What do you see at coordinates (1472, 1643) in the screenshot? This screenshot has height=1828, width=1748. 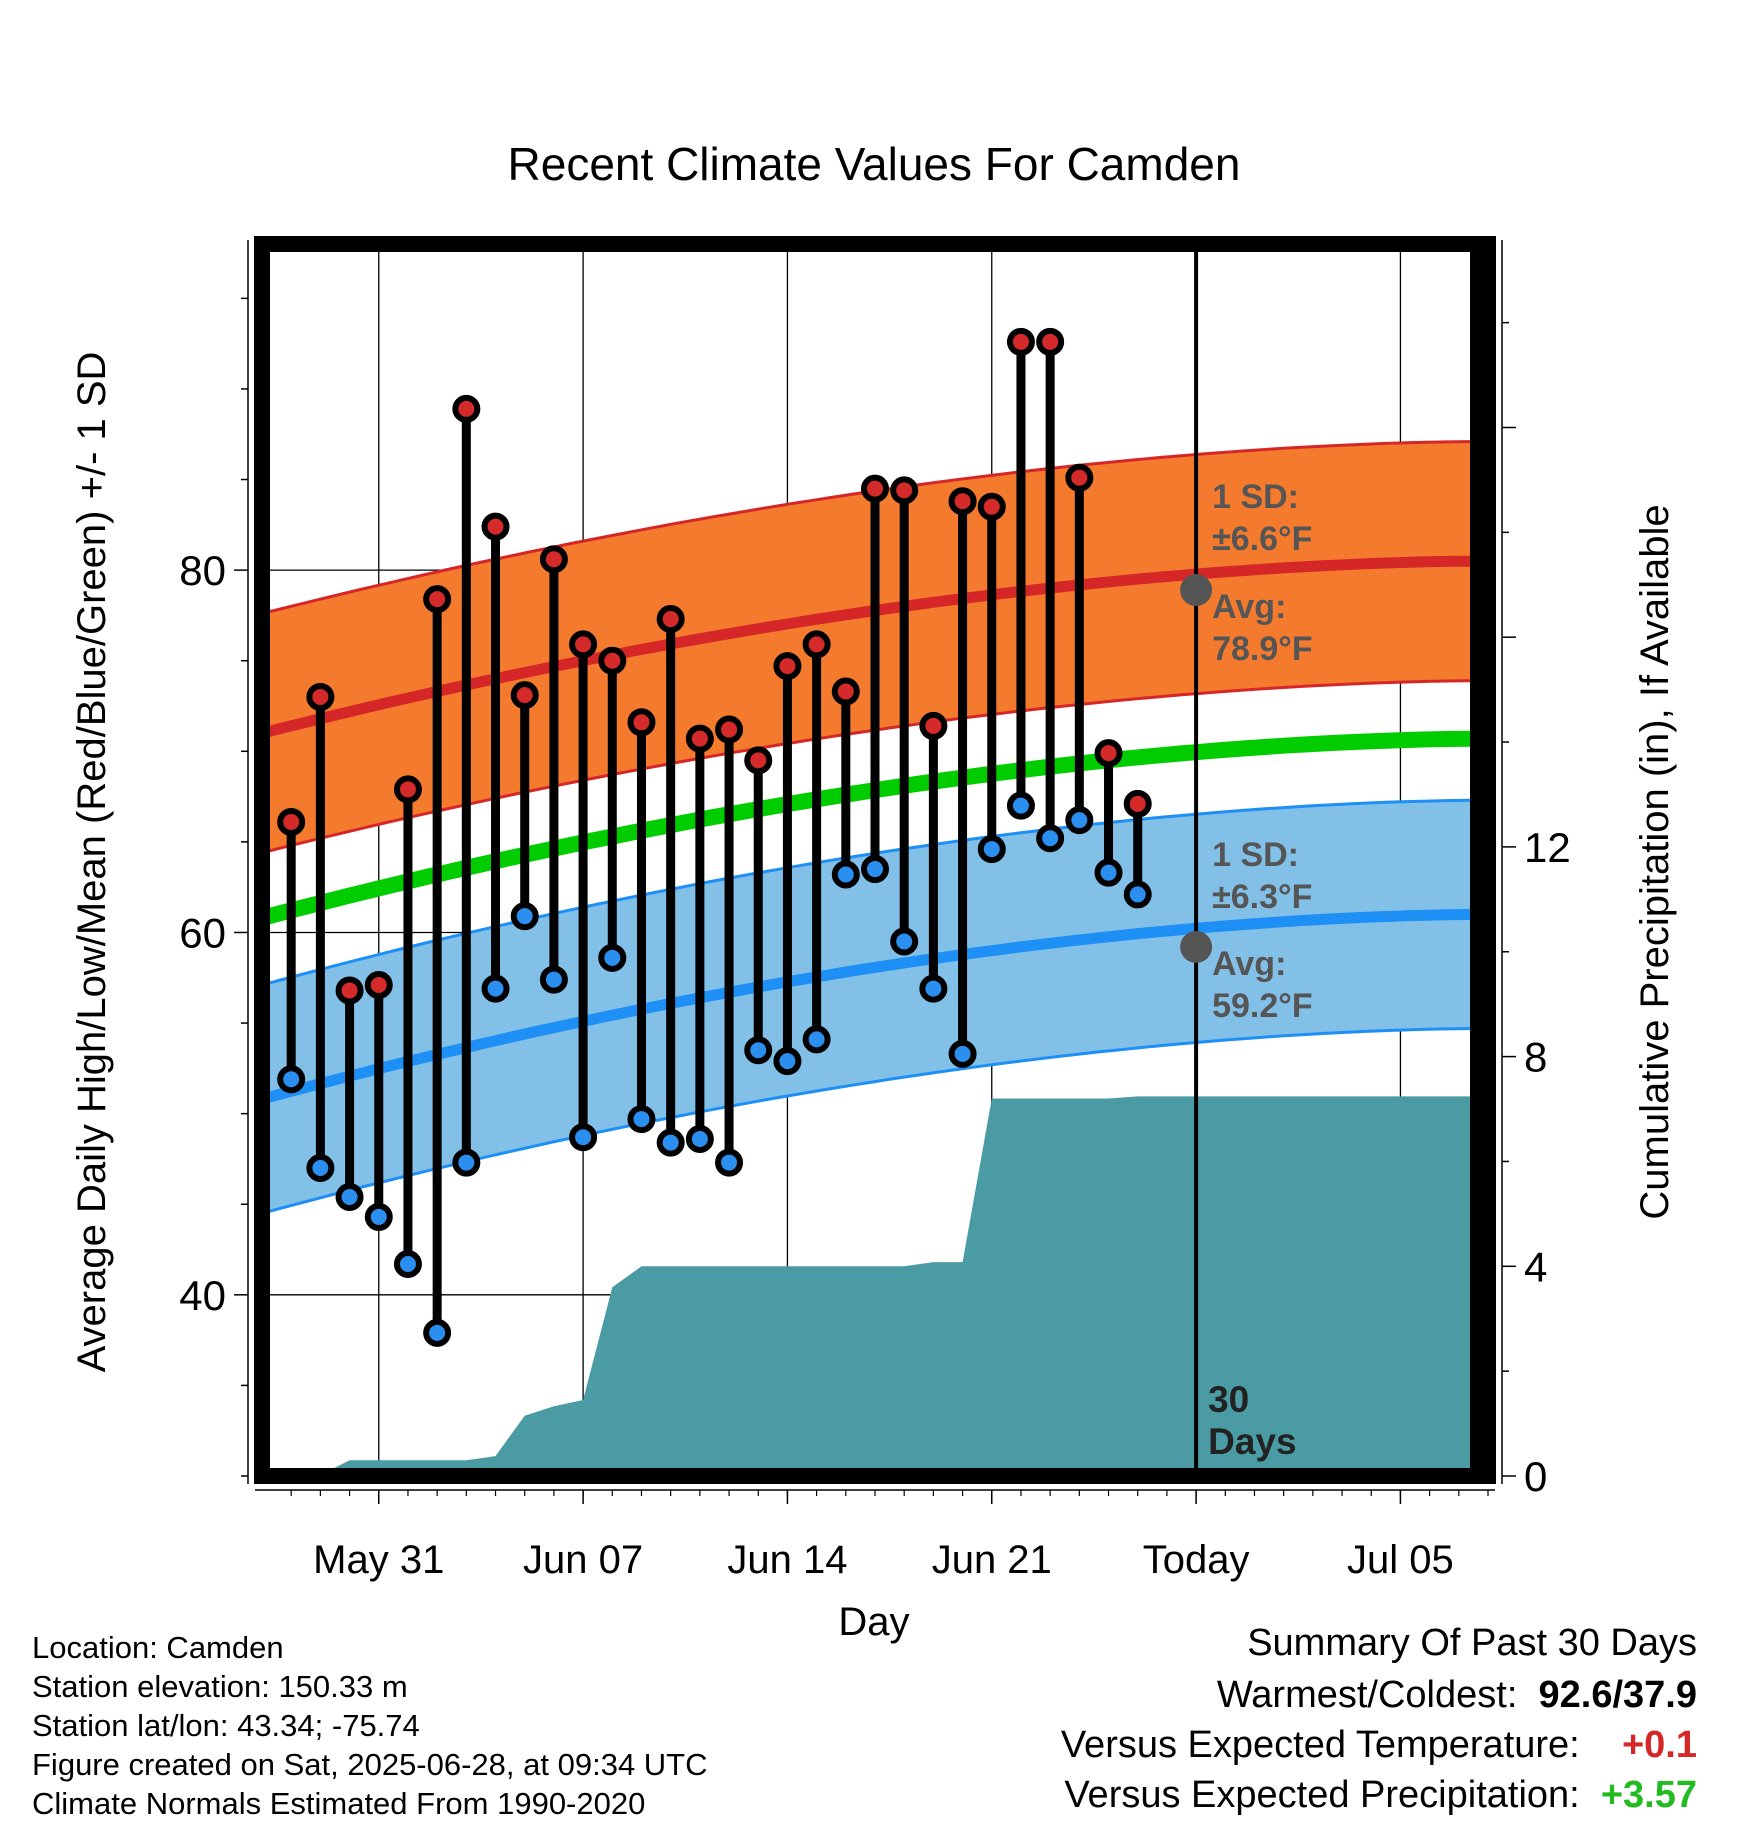 I see `summary-title: Summary Of Past 30 Days` at bounding box center [1472, 1643].